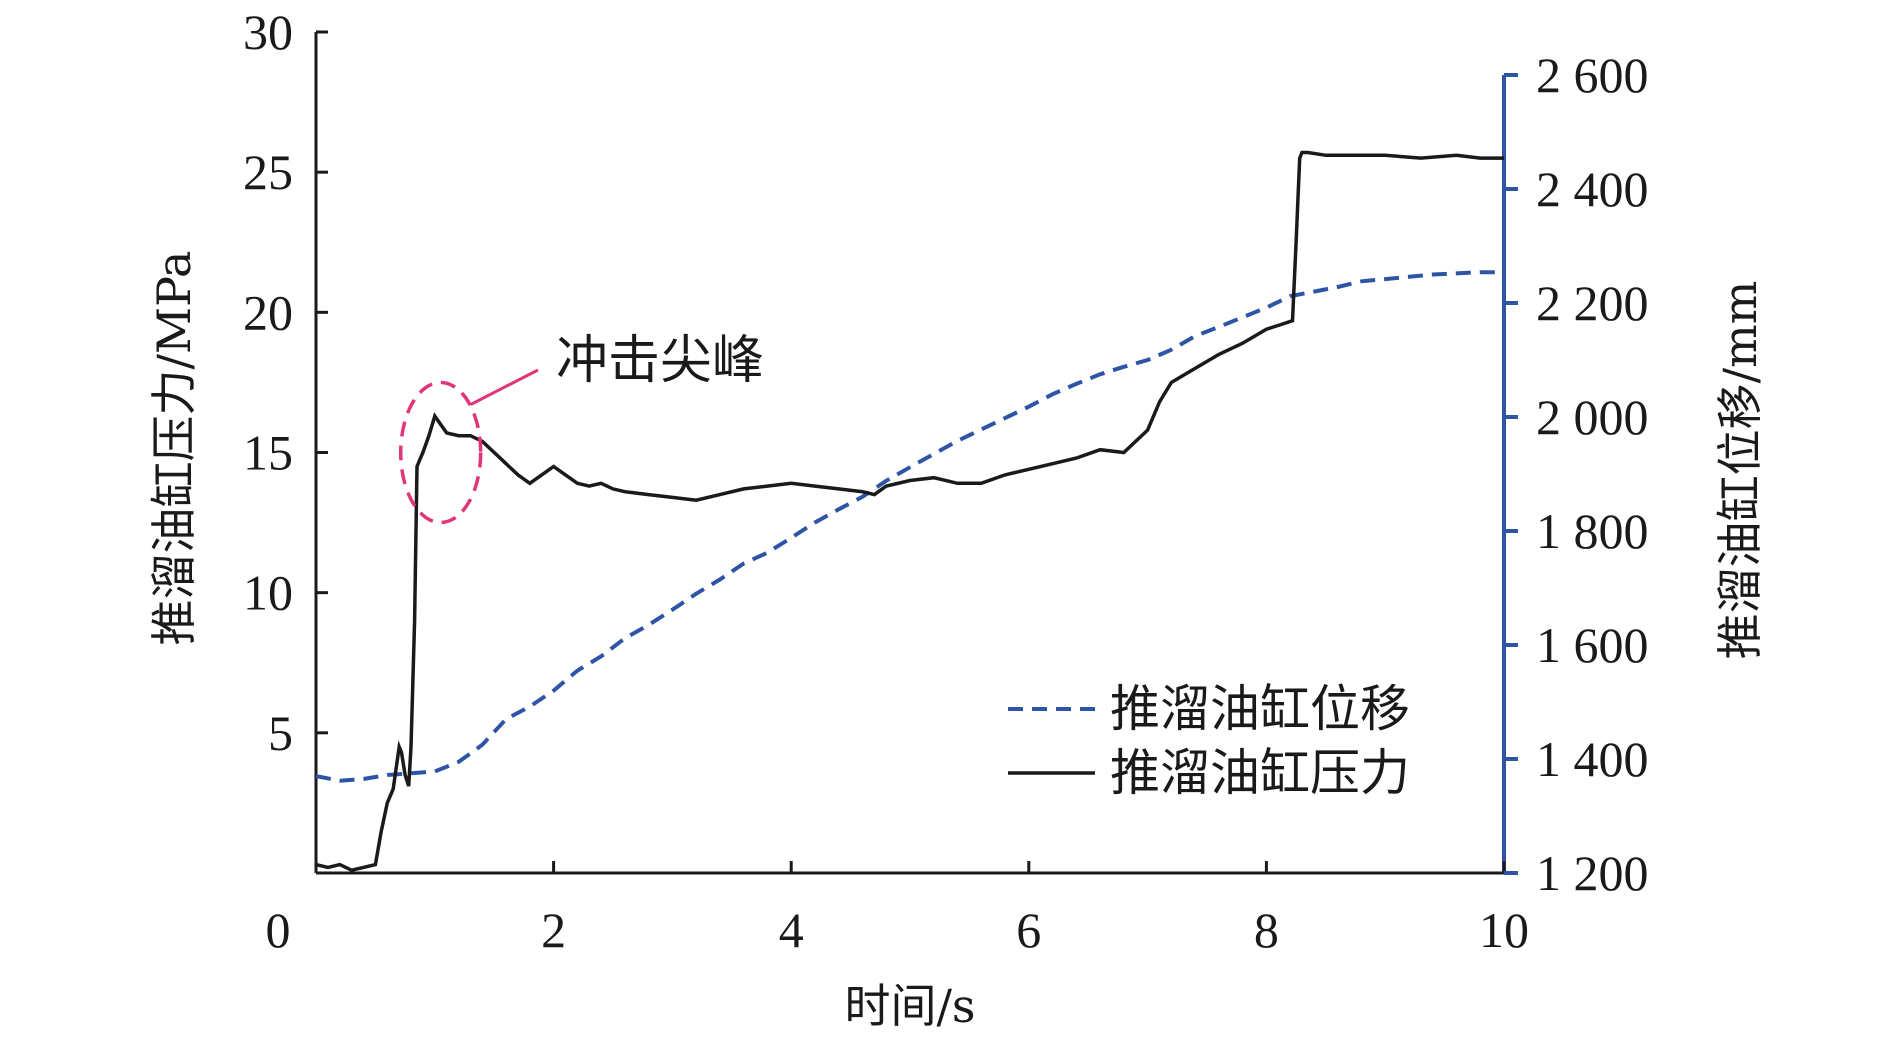  I want to click on right-y-tick-label: 1 800, so click(1592, 531).